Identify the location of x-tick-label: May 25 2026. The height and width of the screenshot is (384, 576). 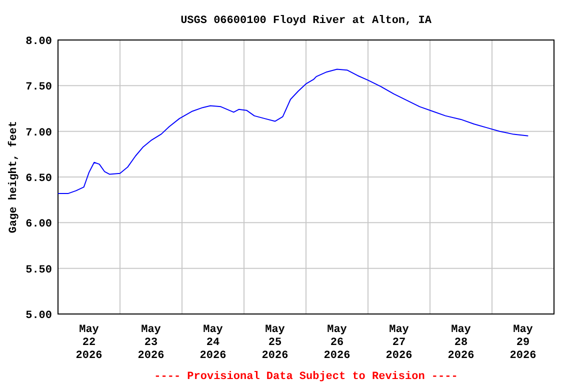
(275, 343).